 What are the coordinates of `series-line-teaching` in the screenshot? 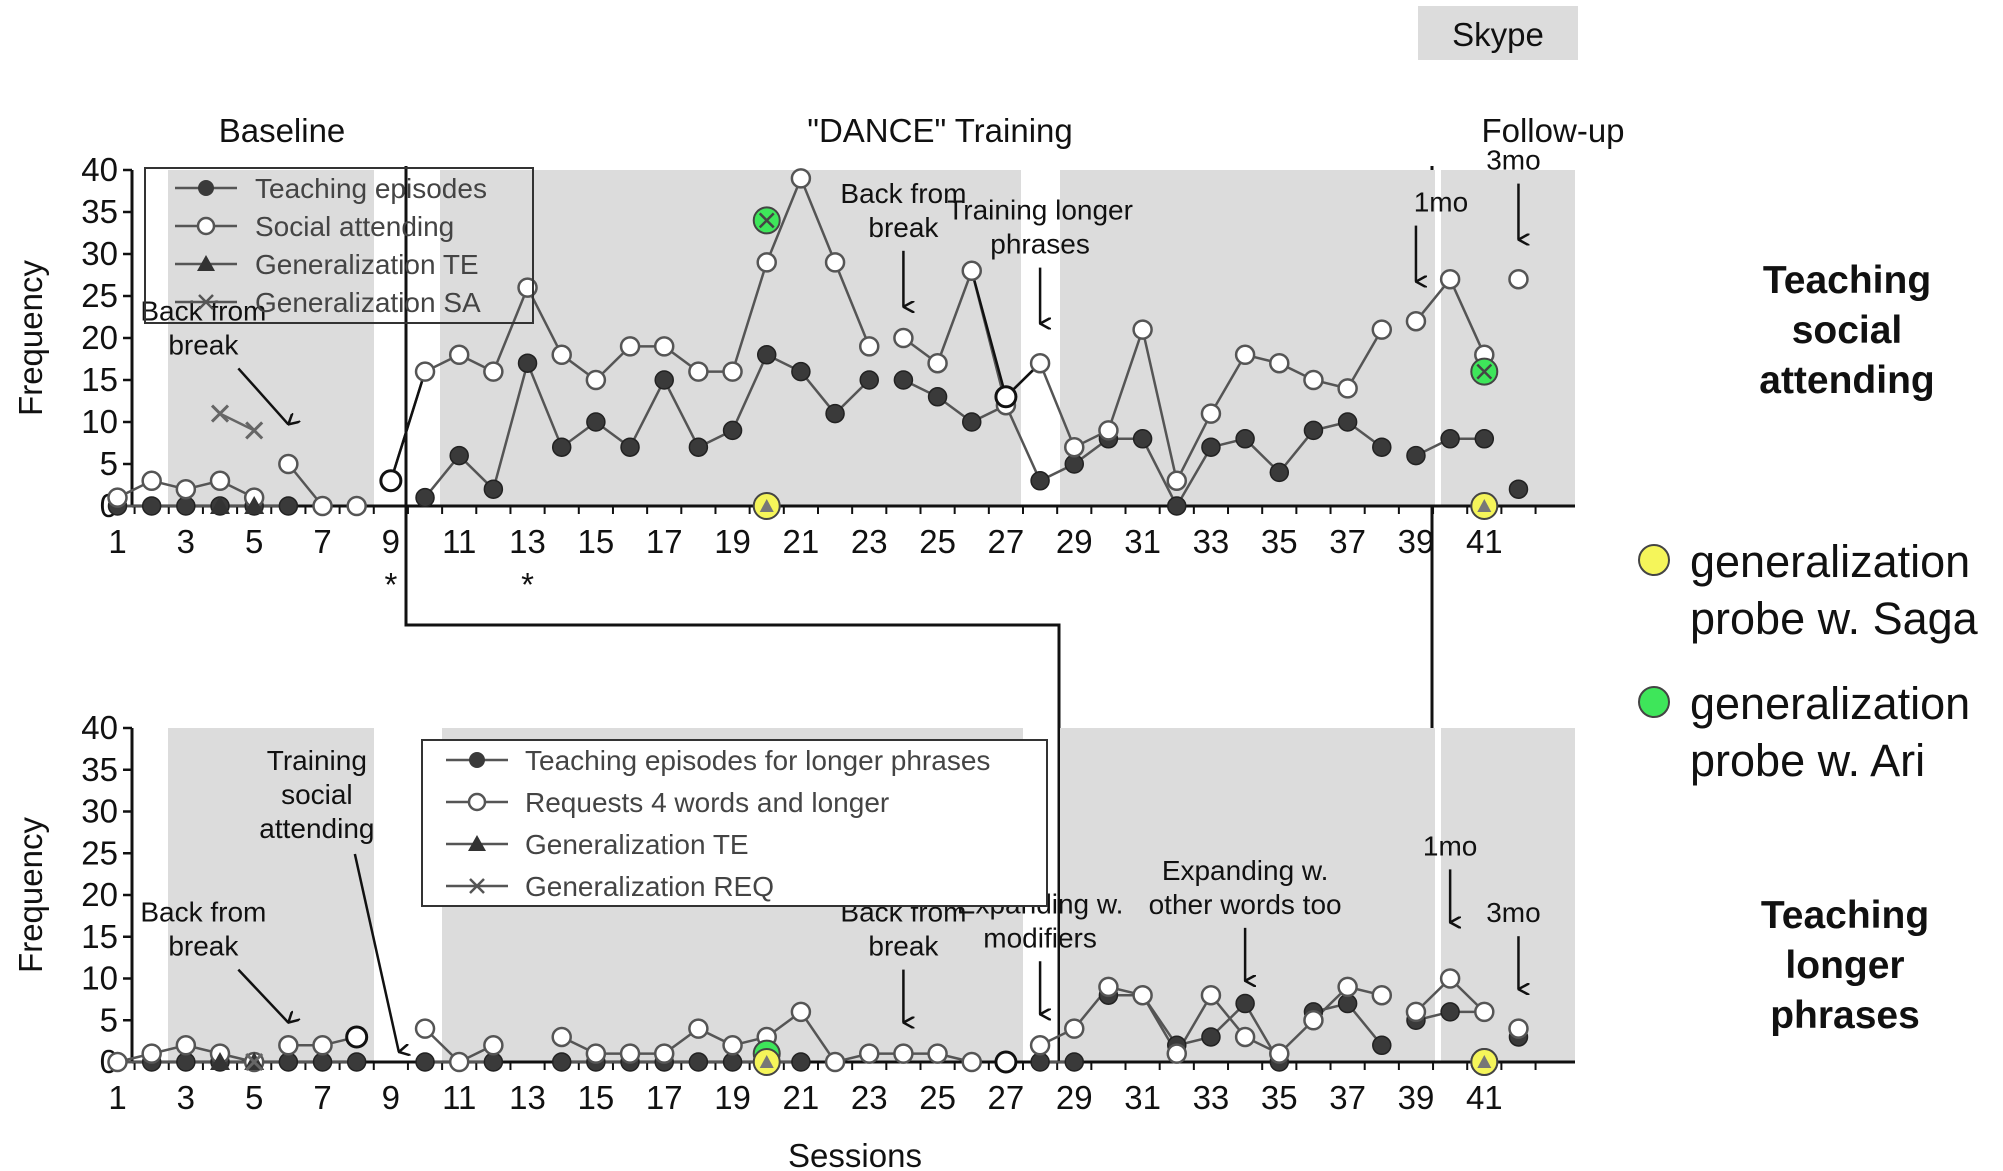 It's located at (954, 401).